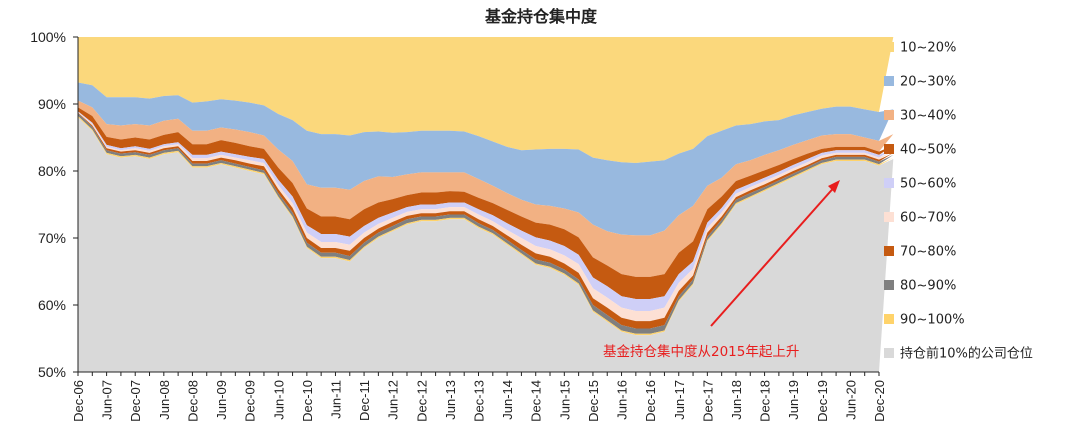  Describe the element at coordinates (928, 286) in the screenshot. I see `legend-label: 80~90%` at that location.